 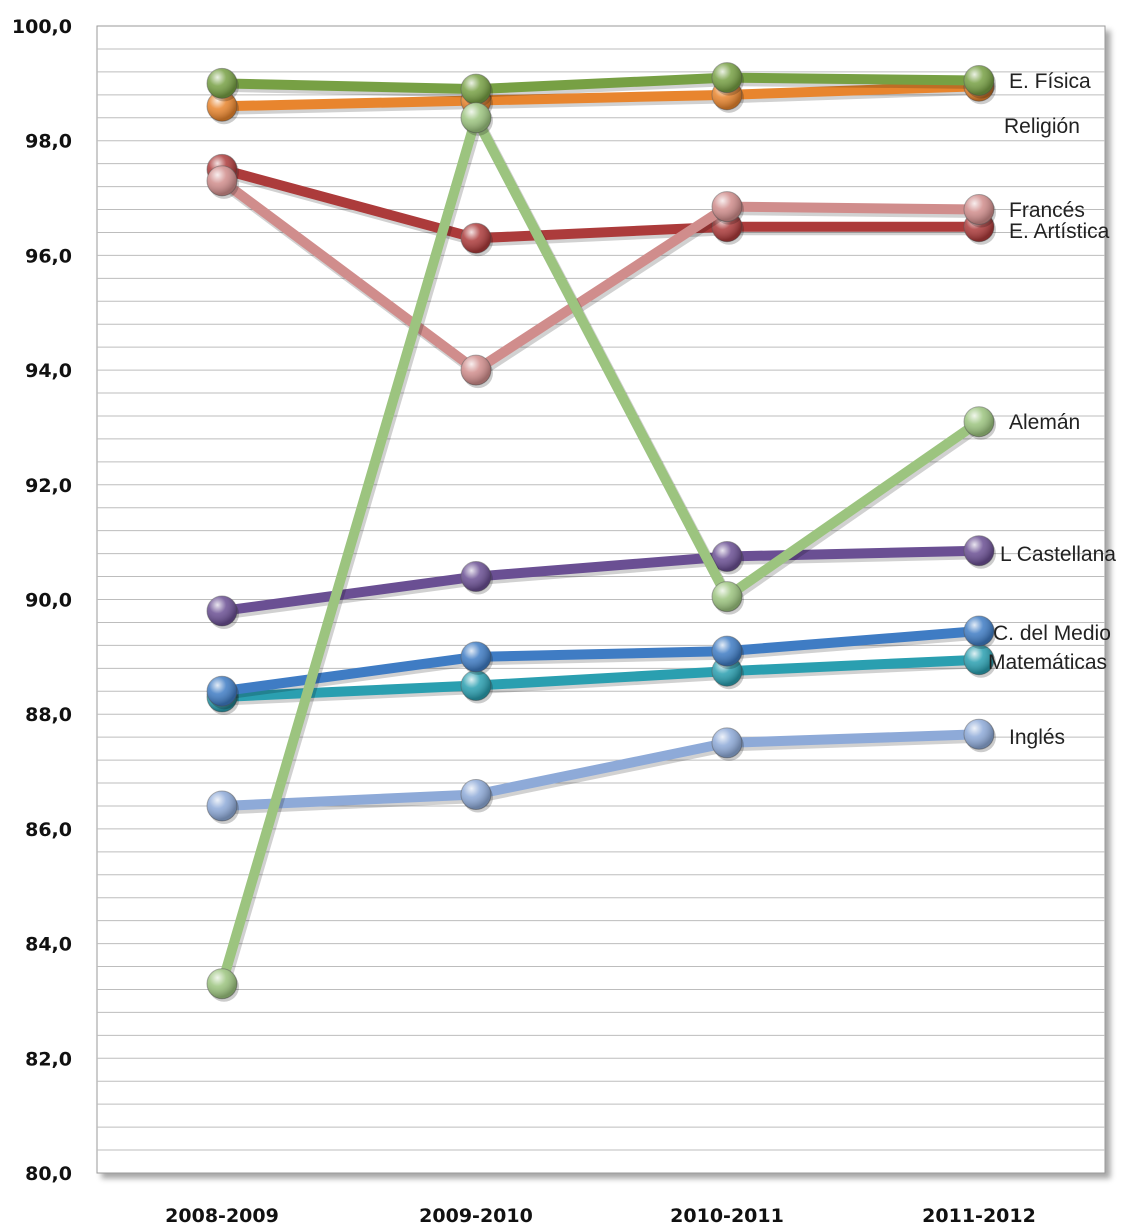 I want to click on y-tick-label: 98,0, so click(x=48, y=142).